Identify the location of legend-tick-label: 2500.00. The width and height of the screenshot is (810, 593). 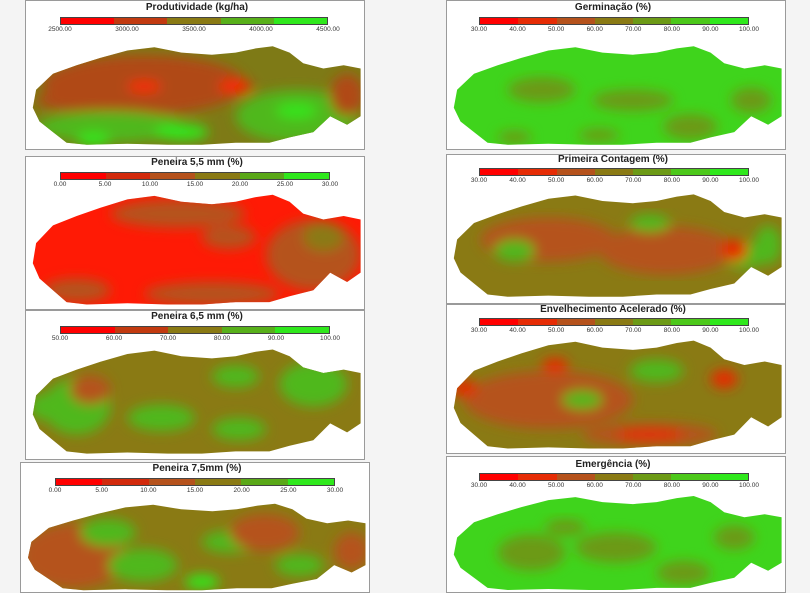
(60, 29).